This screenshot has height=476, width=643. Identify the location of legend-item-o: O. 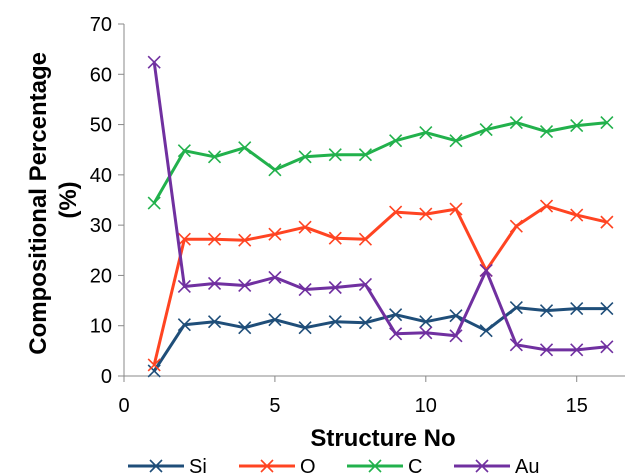
(277, 466).